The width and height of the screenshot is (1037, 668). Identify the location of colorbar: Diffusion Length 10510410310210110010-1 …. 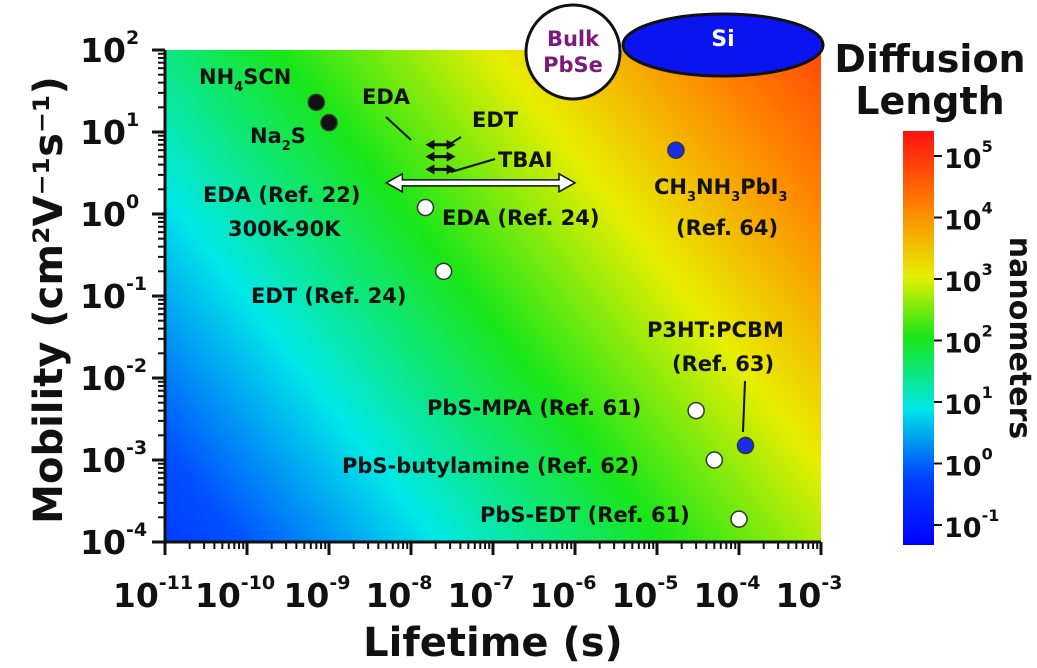
(935, 291).